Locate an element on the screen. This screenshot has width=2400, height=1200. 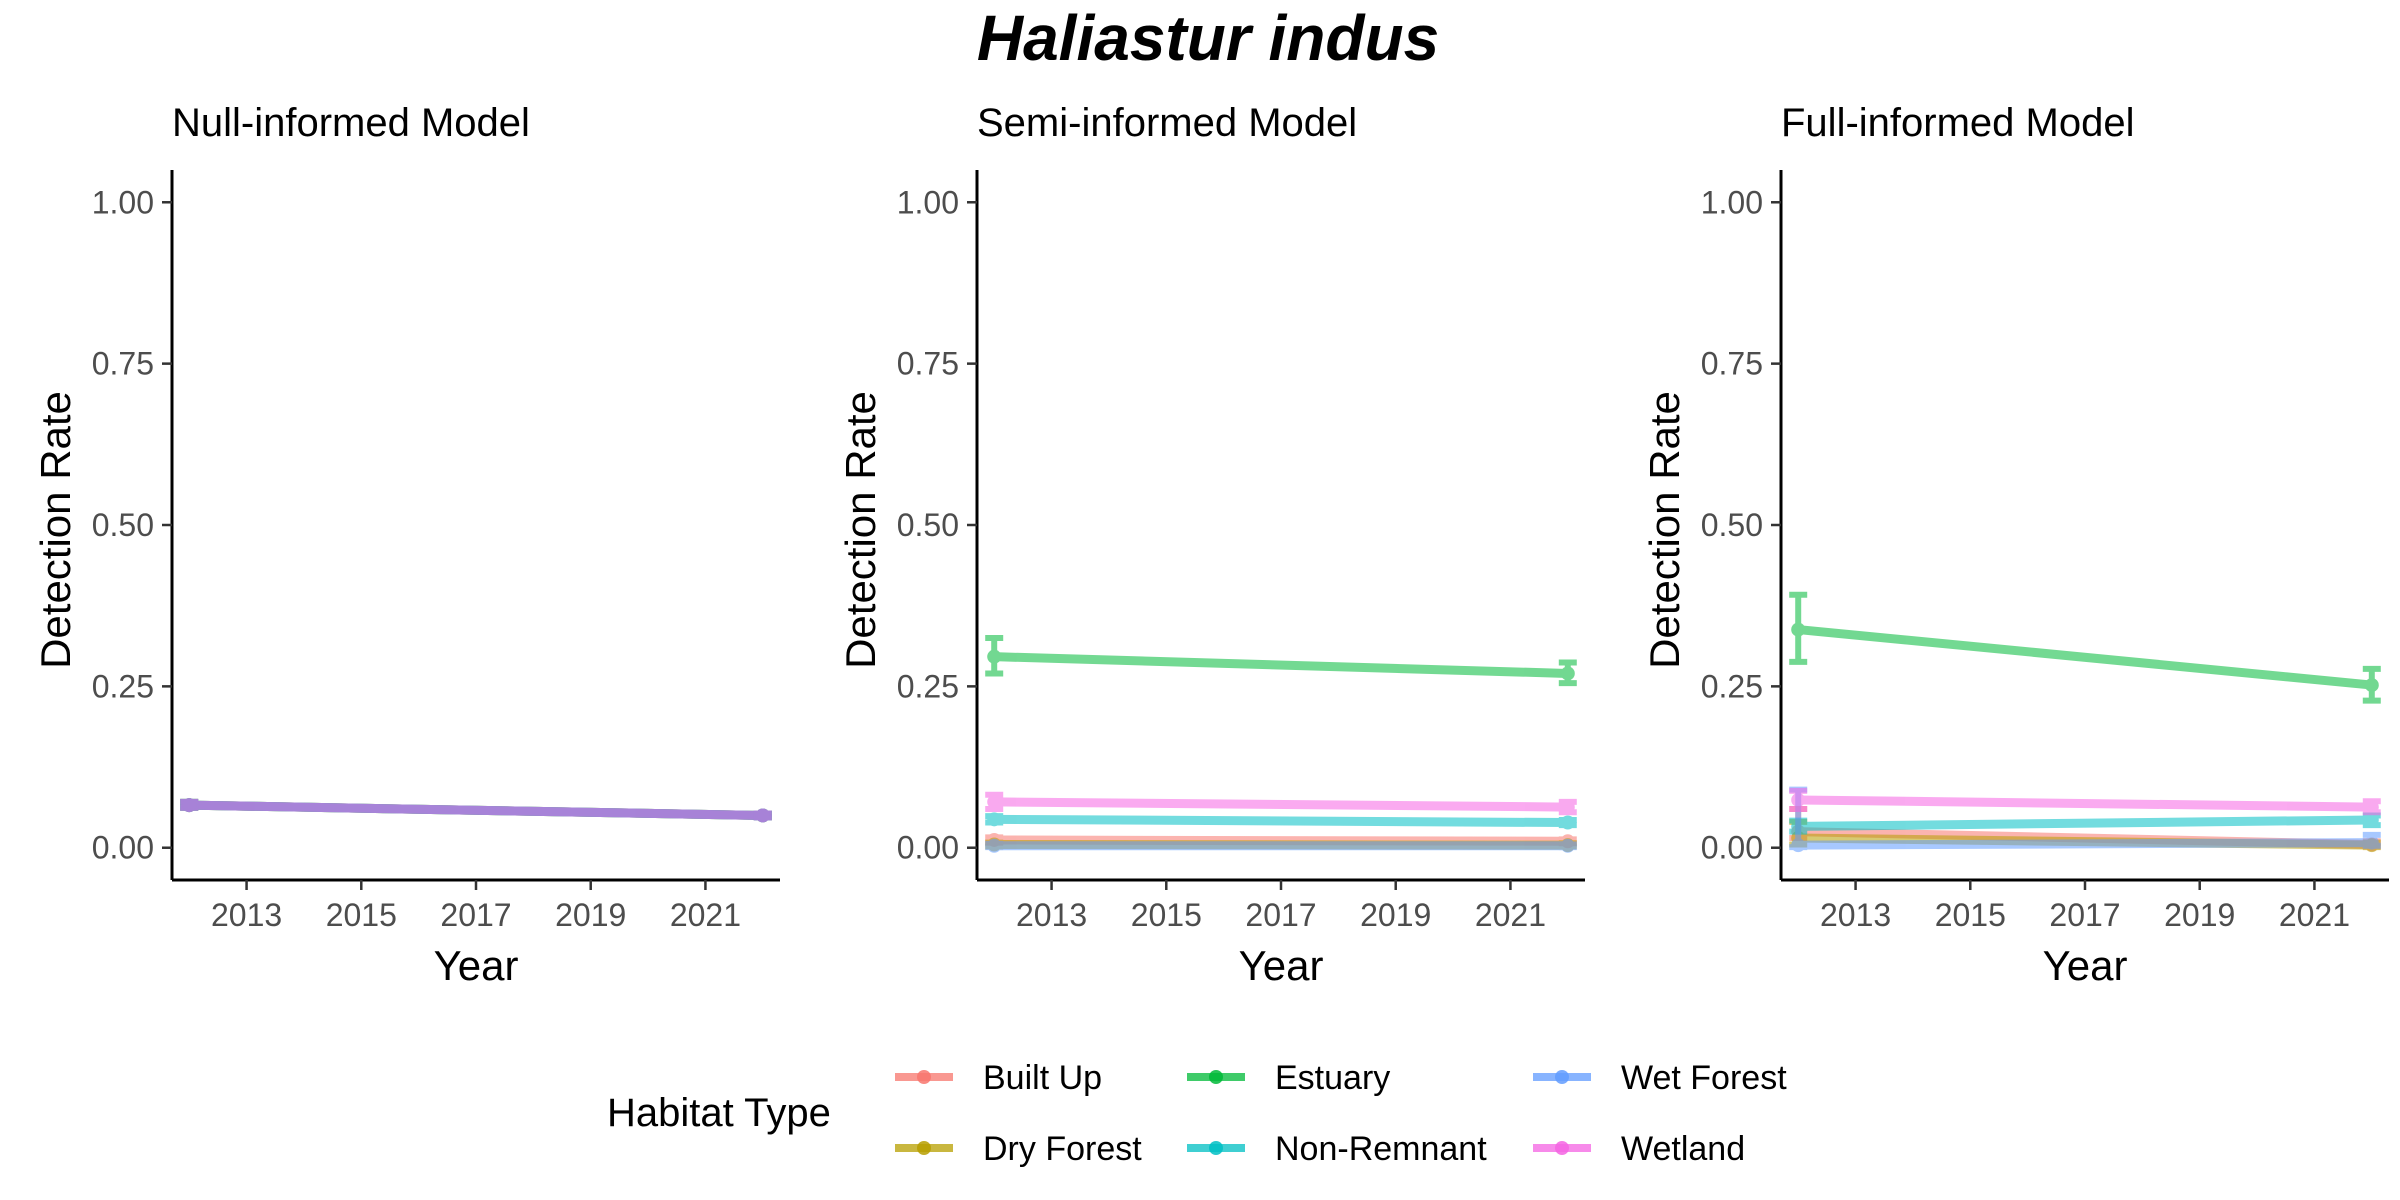
legend-label: Wet Forest is located at coordinates (1704, 1078).